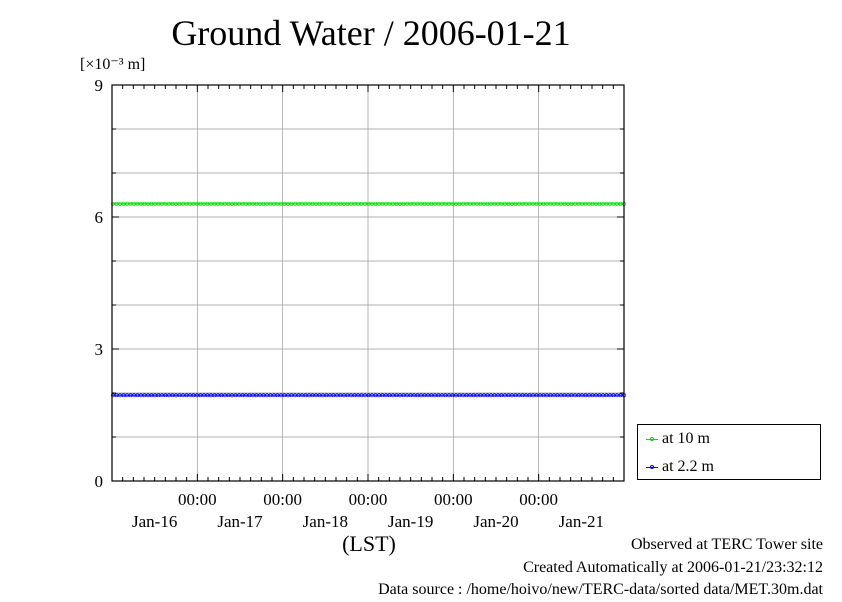 The width and height of the screenshot is (842, 602). What do you see at coordinates (99, 481) in the screenshot?
I see `y-tick-label: 0` at bounding box center [99, 481].